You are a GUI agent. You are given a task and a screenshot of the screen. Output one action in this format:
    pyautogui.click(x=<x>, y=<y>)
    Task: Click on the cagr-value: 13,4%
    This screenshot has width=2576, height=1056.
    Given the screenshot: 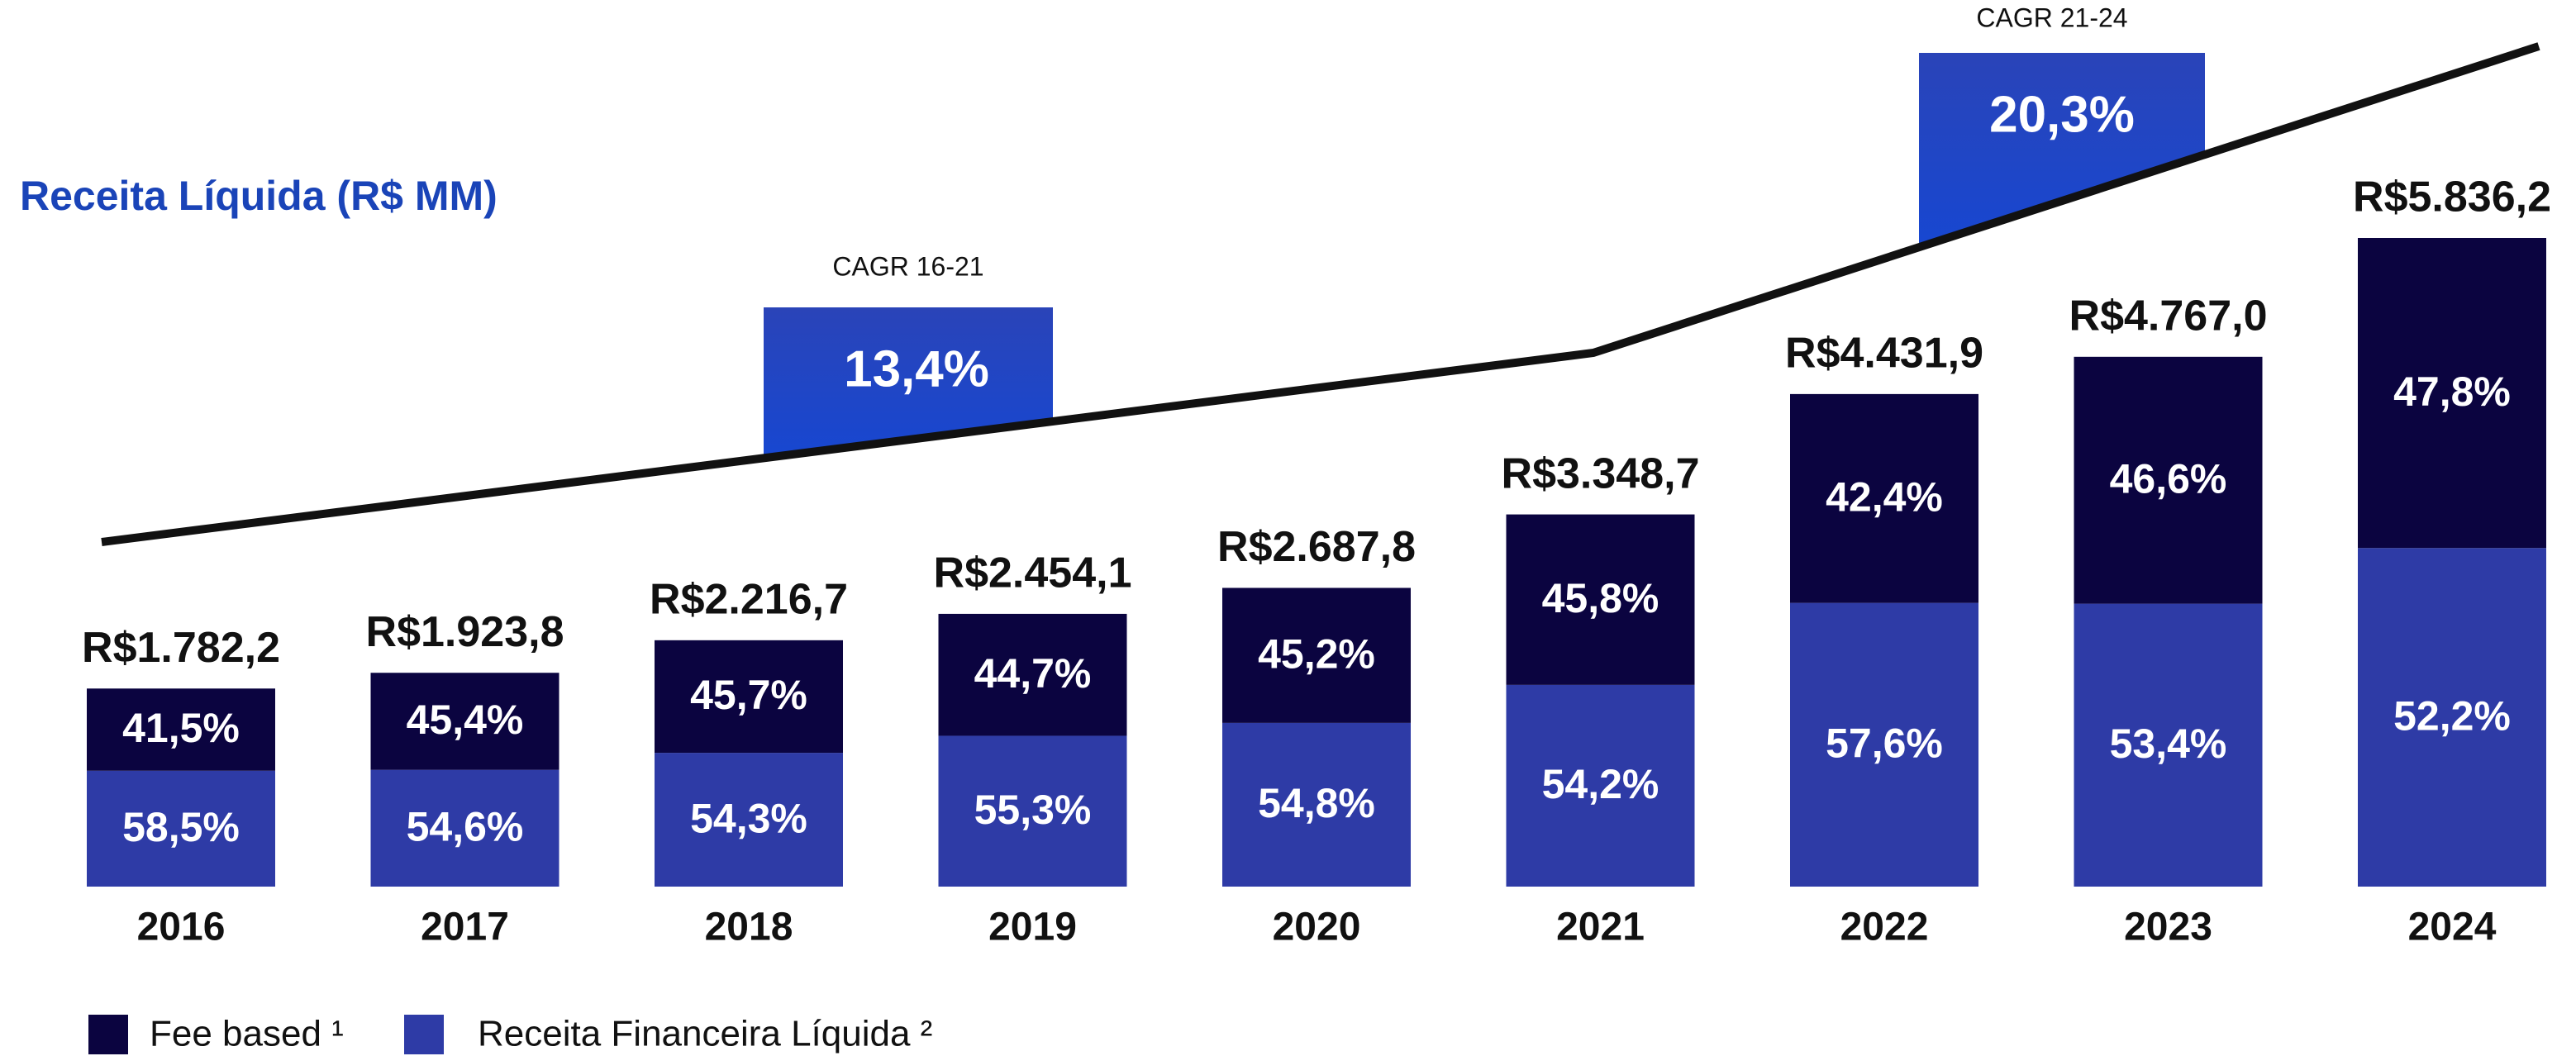 What is the action you would take?
    pyautogui.click(x=917, y=368)
    